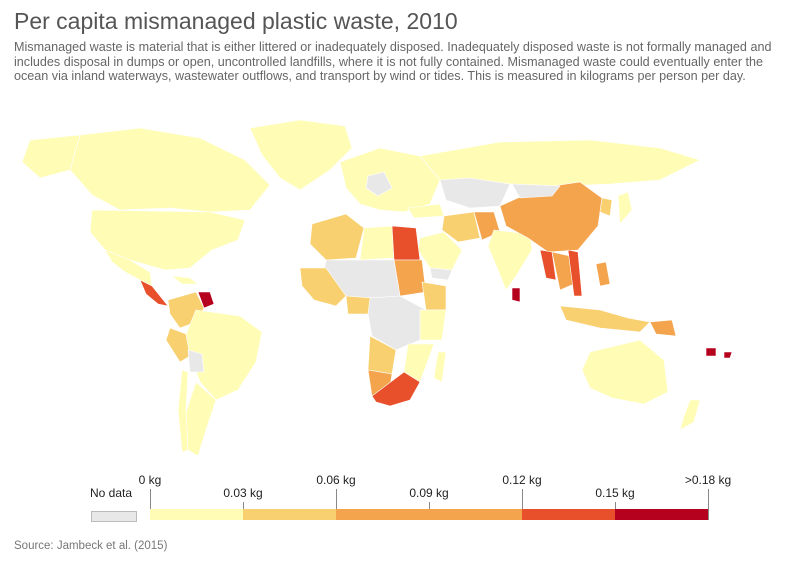  I want to click on legend-tick-006: 0.06 kg, so click(336, 480).